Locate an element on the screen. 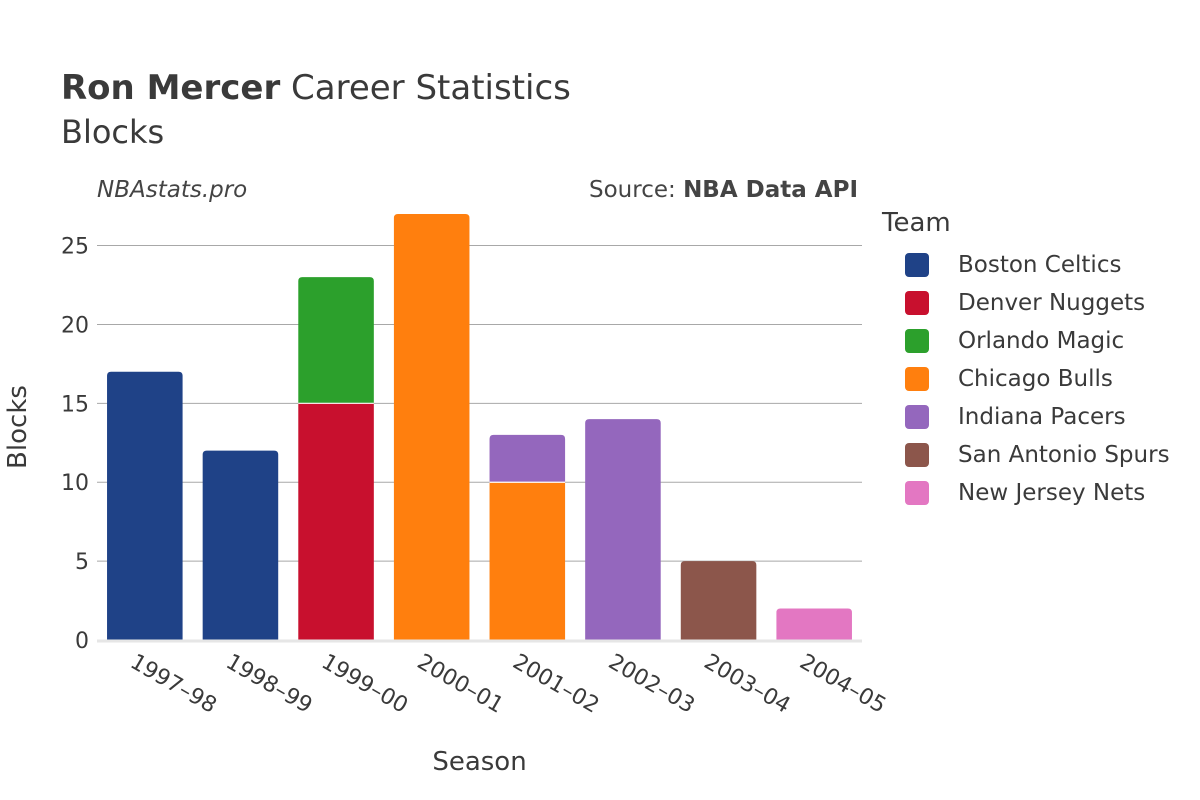  source-prefix: Source: is located at coordinates (636, 190).